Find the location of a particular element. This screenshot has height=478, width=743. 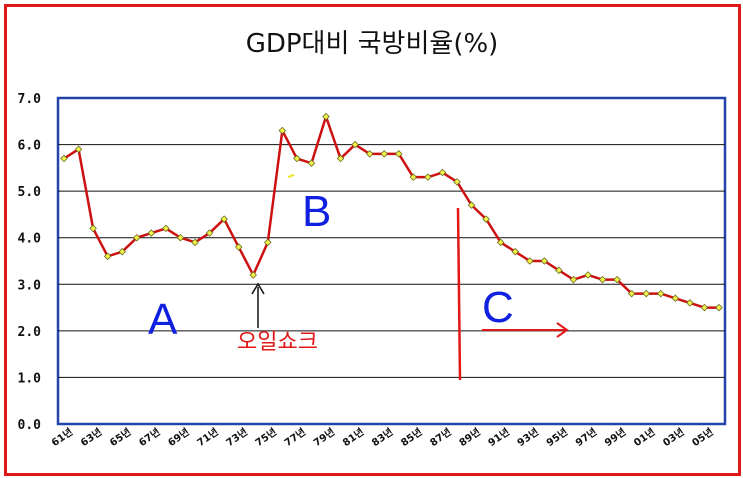

x-tick-label: 91년 is located at coordinates (498, 437).